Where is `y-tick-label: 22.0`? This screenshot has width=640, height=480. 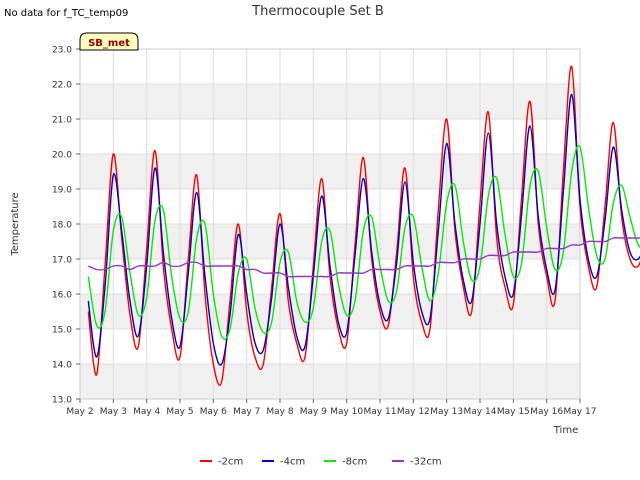 y-tick-label: 22.0 is located at coordinates (62, 86).